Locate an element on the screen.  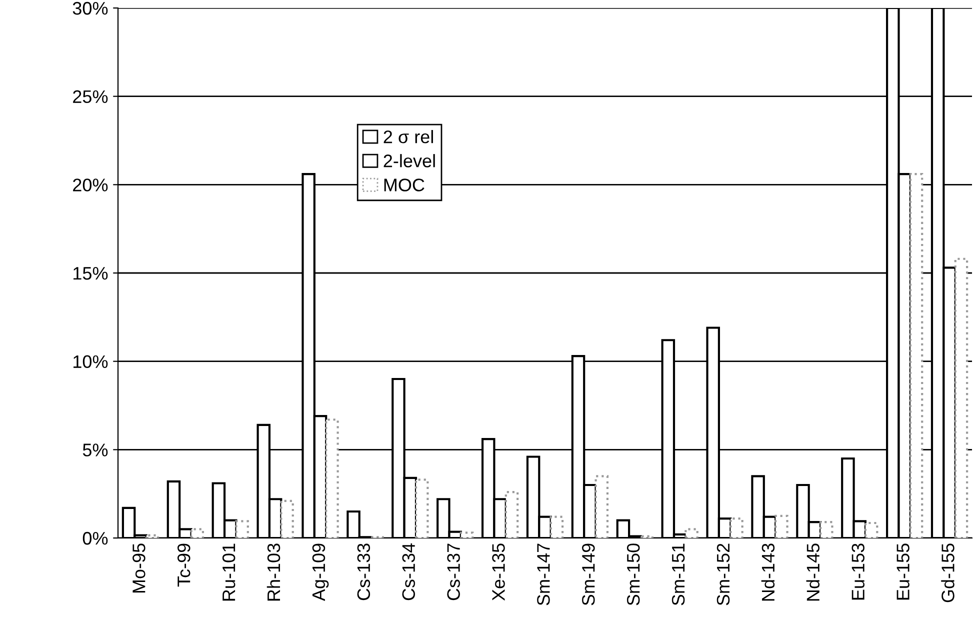
x-tick-label: Eu-155 is located at coordinates (903, 572).